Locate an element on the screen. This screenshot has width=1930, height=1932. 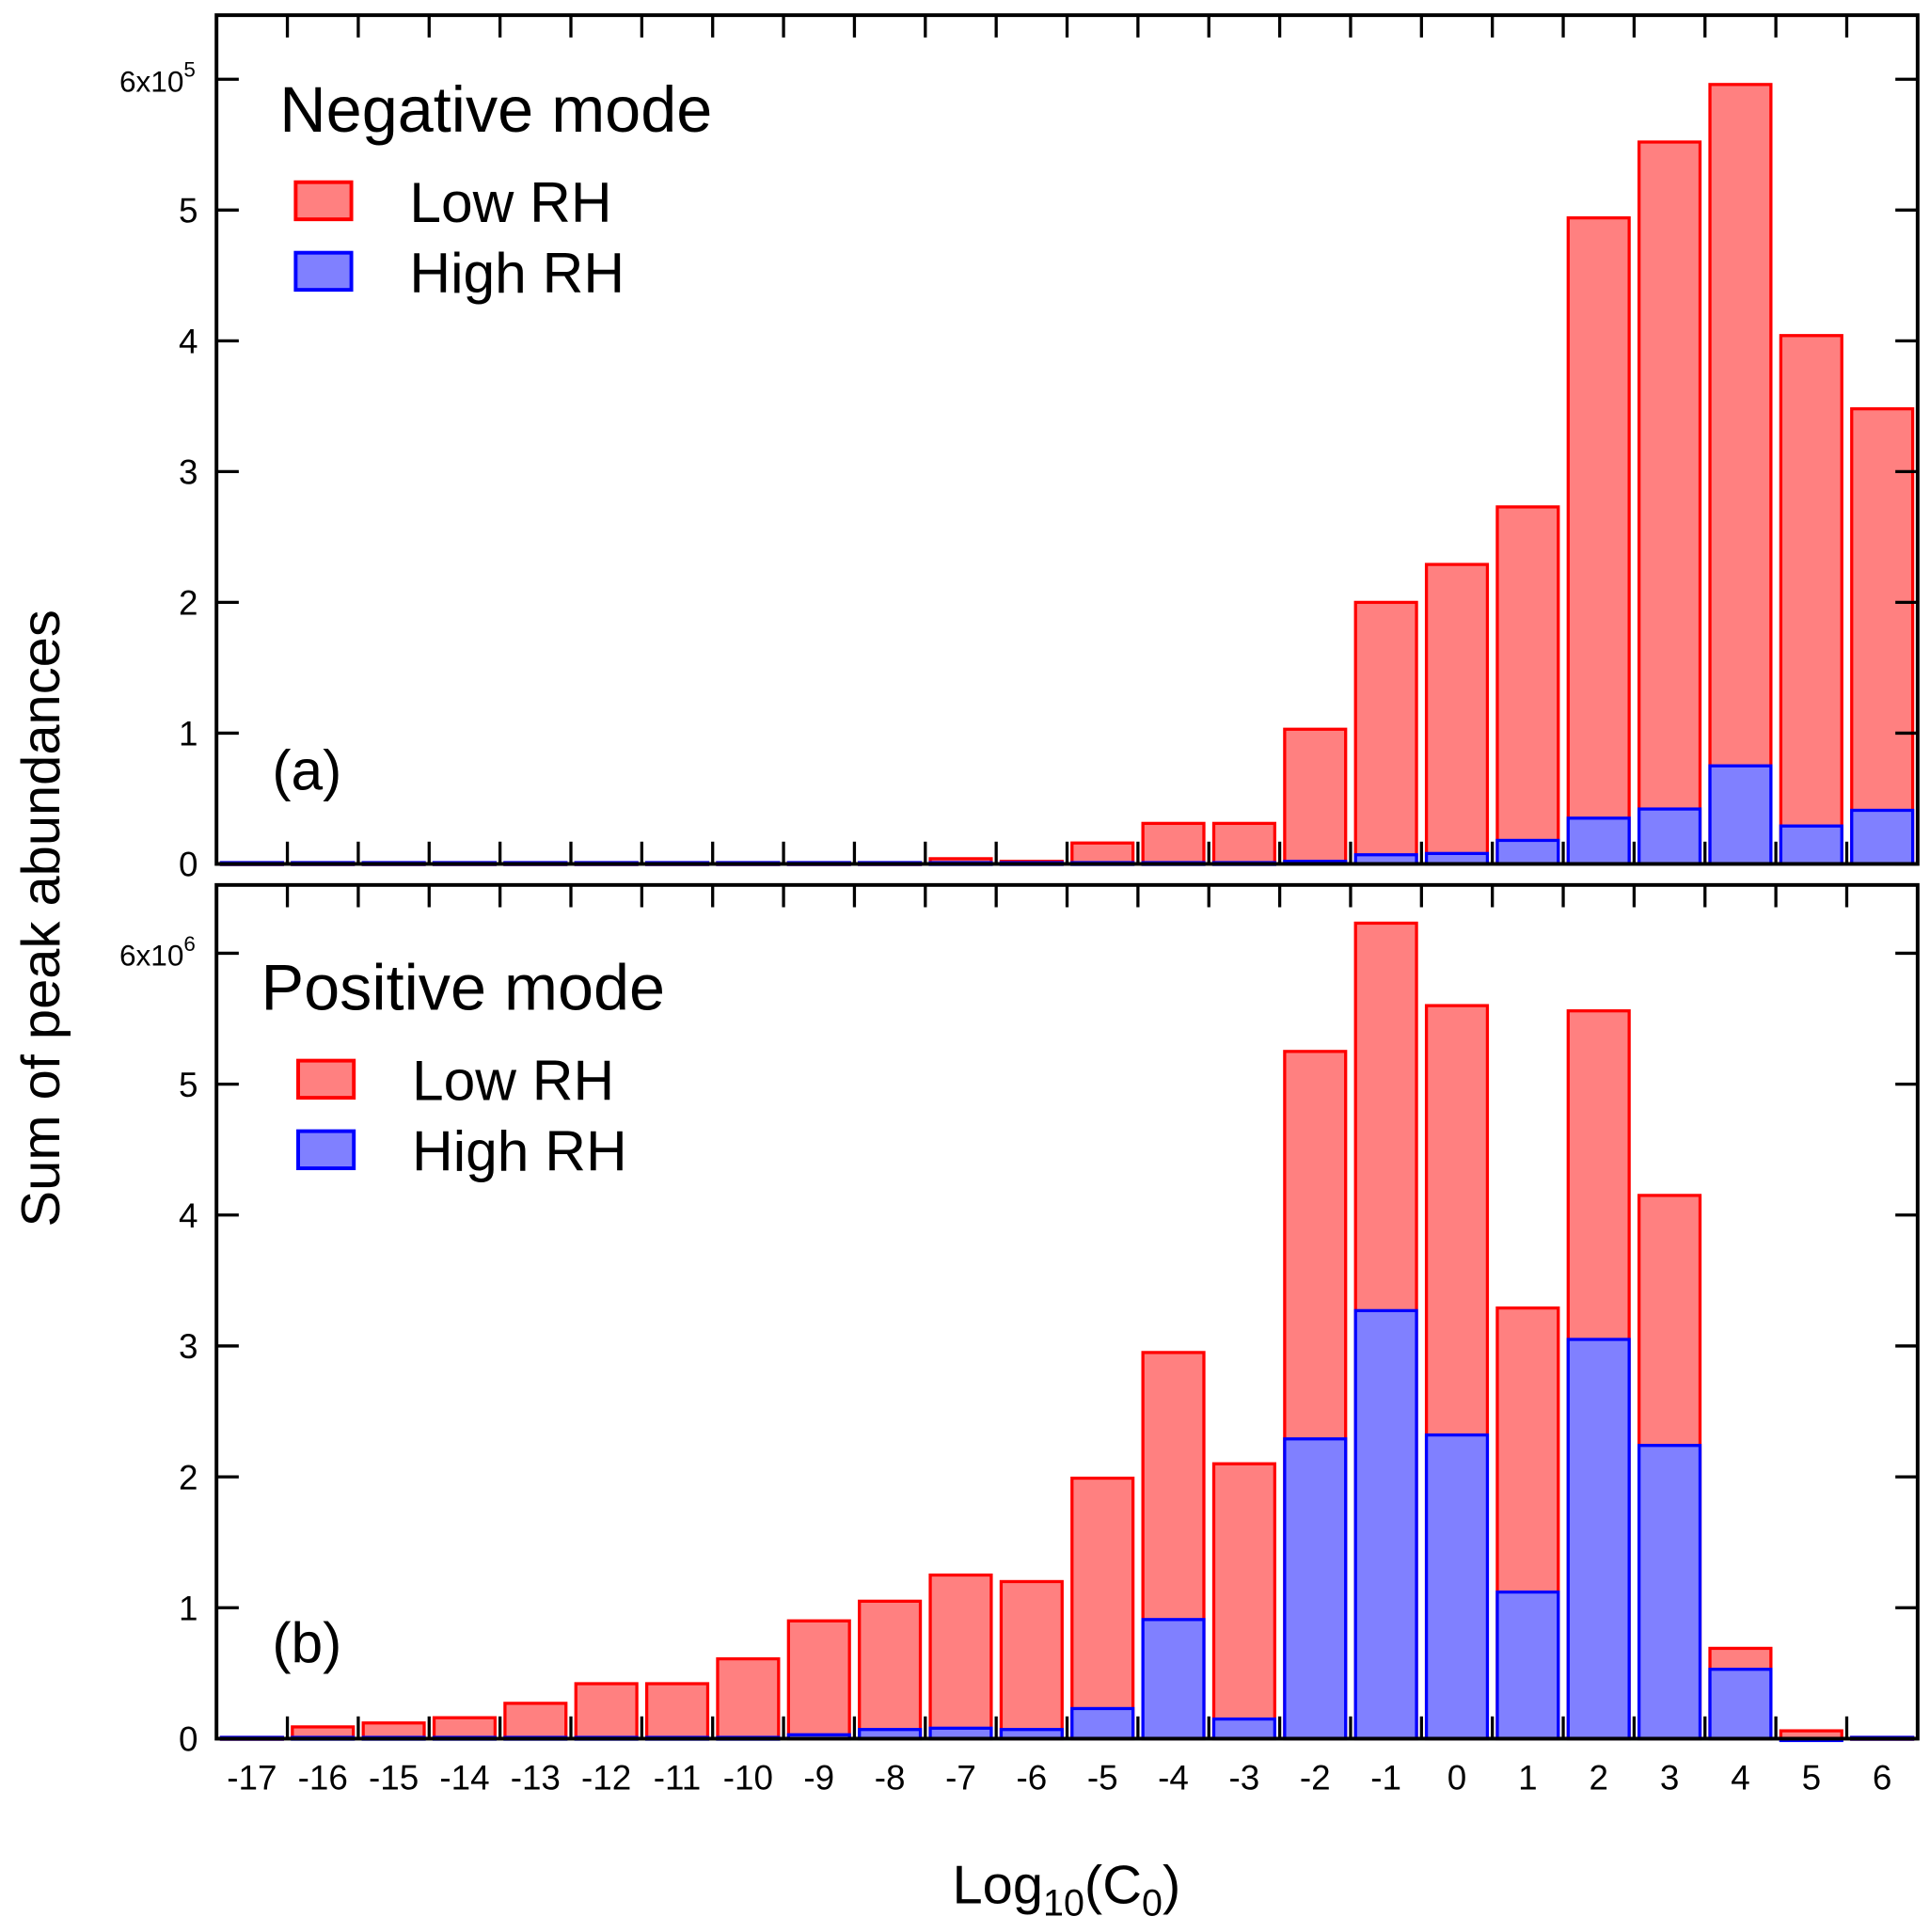
x-tick-label: -8 is located at coordinates (891, 1777).